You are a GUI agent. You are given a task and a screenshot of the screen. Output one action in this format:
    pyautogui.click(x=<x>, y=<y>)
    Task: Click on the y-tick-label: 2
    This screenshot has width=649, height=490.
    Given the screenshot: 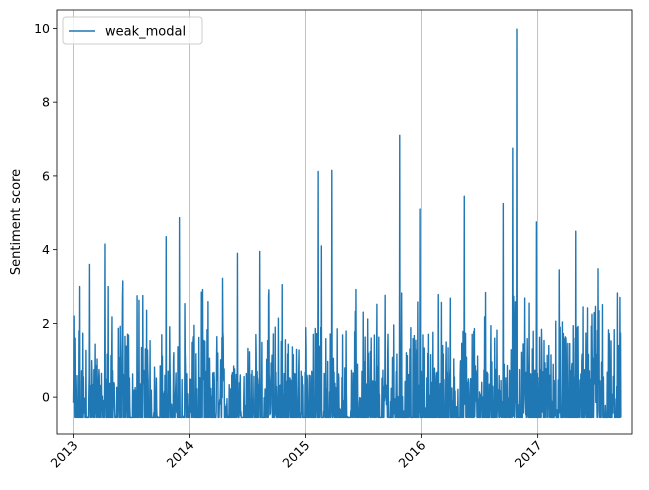 What is the action you would take?
    pyautogui.click(x=46, y=323)
    